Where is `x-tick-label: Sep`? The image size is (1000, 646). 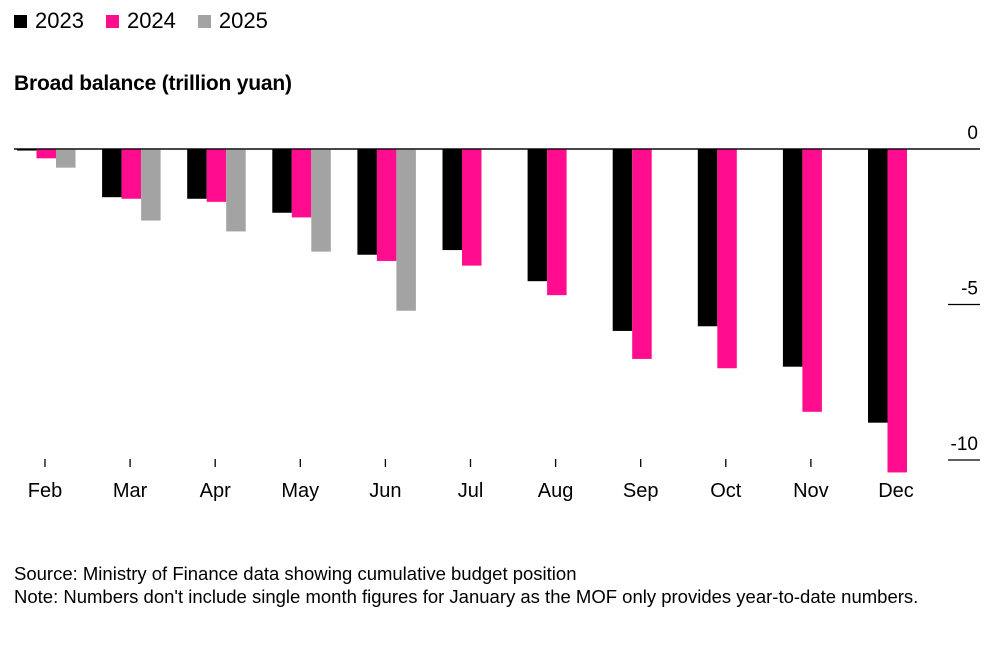 x-tick-label: Sep is located at coordinates (641, 491).